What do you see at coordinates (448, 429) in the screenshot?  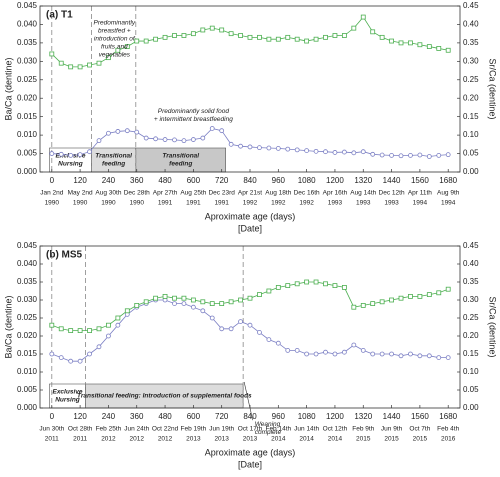 I see `date-label: Feb 4th` at bounding box center [448, 429].